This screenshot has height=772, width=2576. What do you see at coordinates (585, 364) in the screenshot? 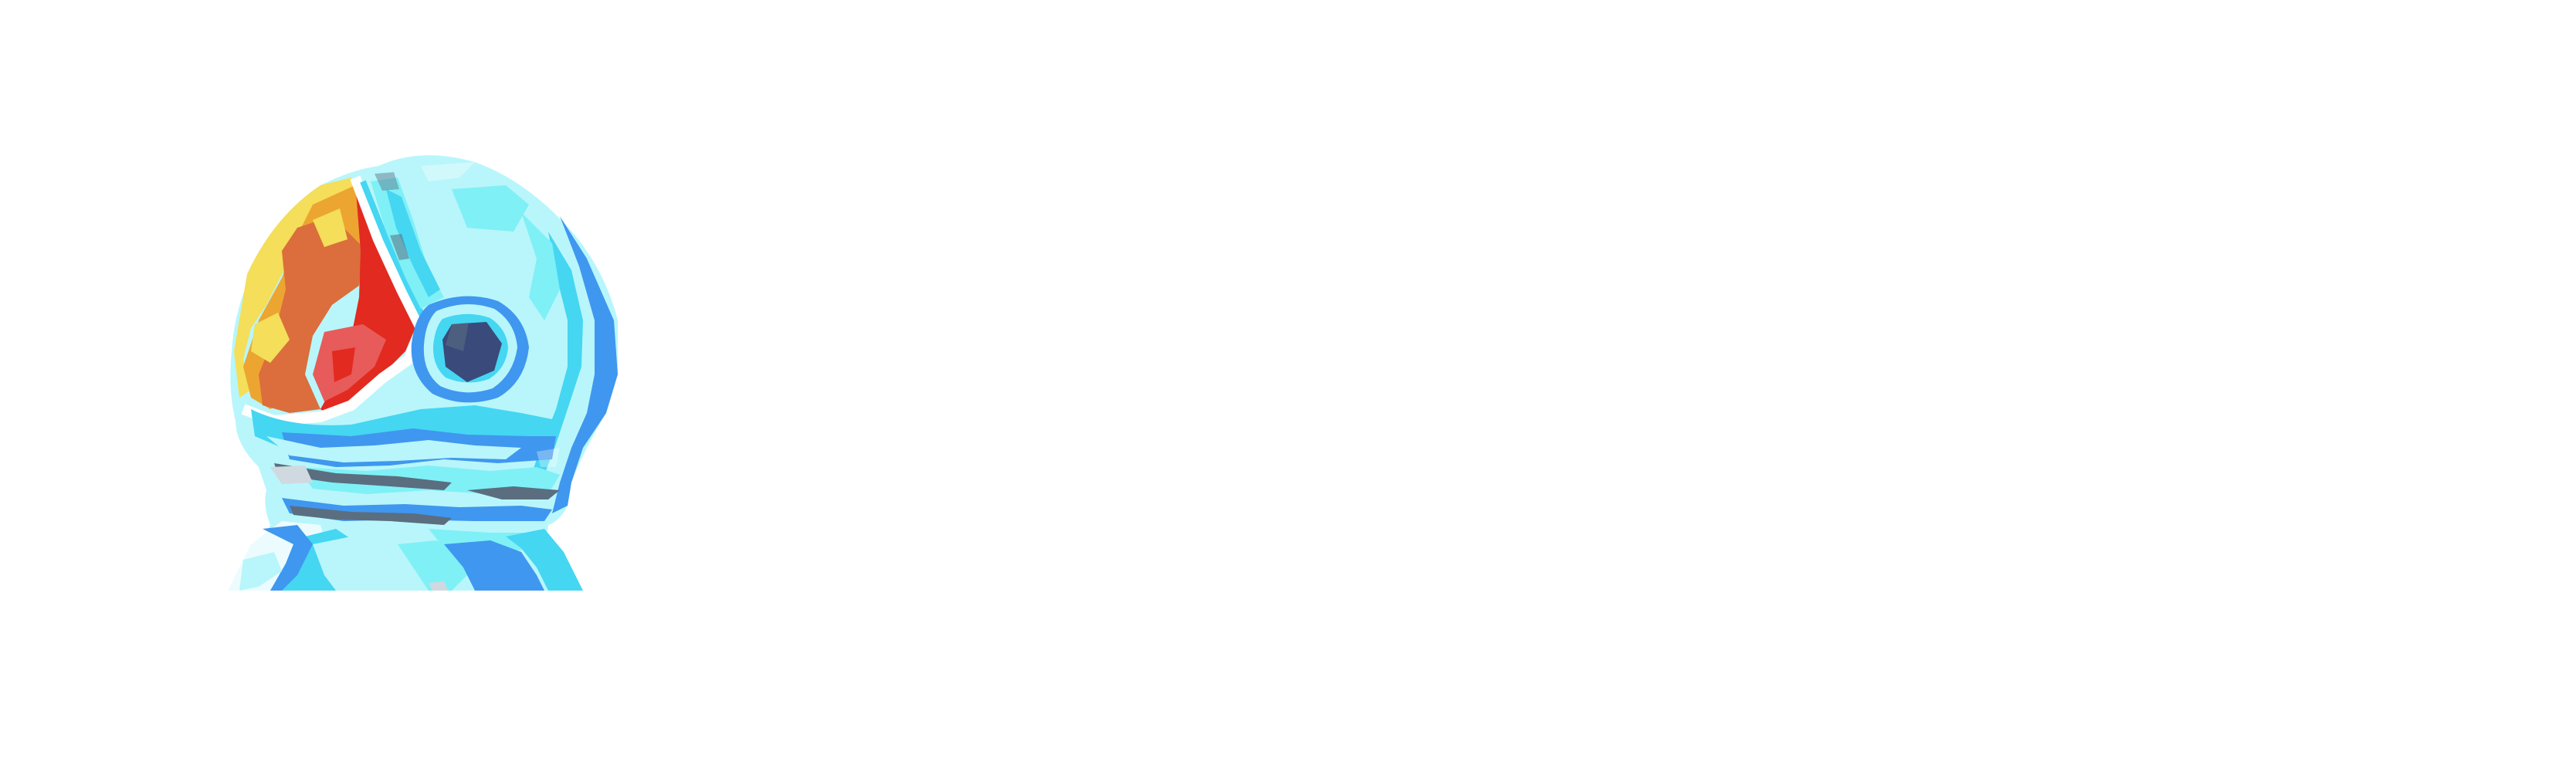
I see `head-rim-blue` at bounding box center [585, 364].